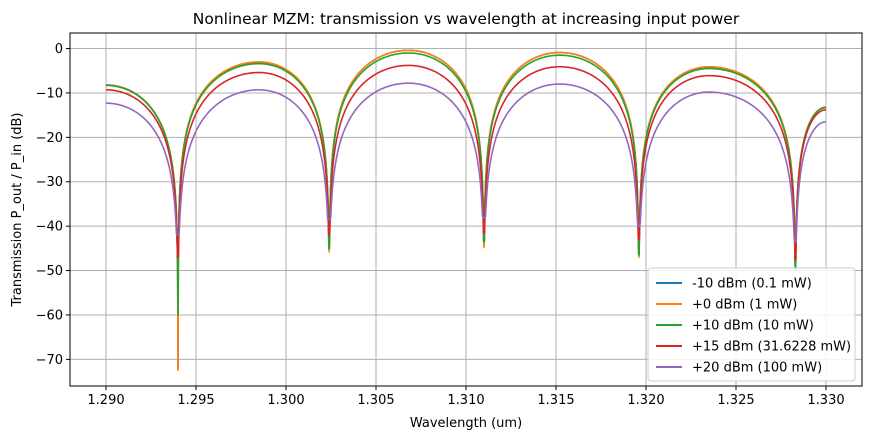  Describe the element at coordinates (49, 182) in the screenshot. I see `y-tick-label: −30` at that location.